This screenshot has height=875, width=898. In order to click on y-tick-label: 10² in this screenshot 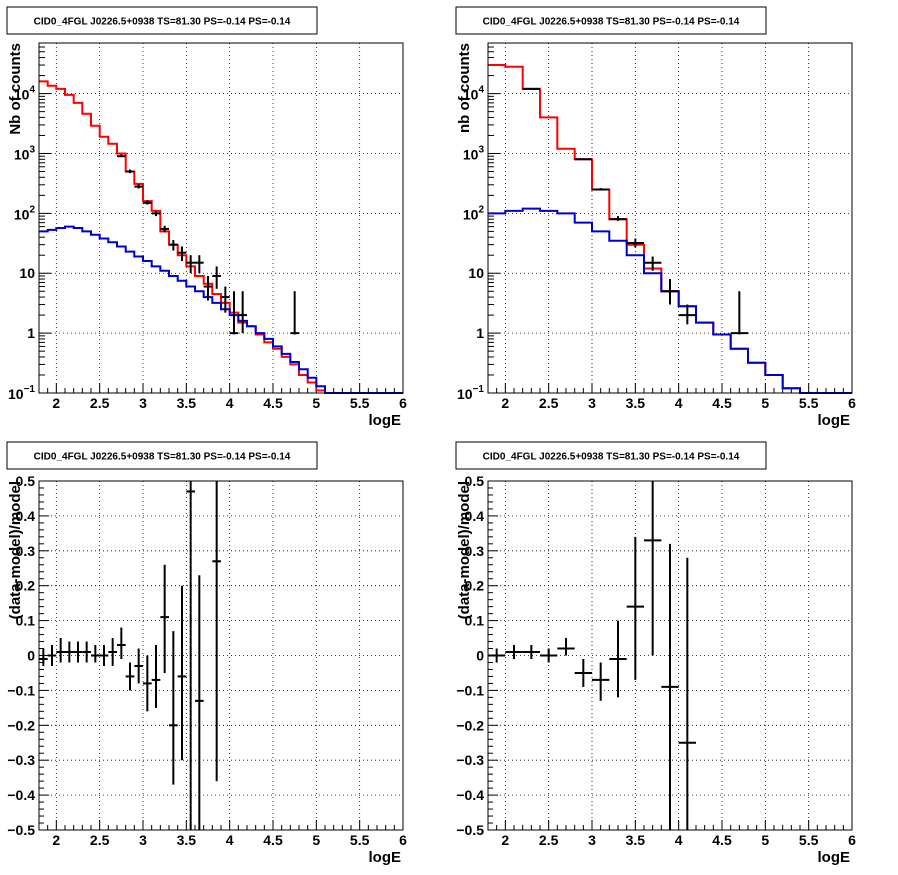, I will do `click(474, 213)`.